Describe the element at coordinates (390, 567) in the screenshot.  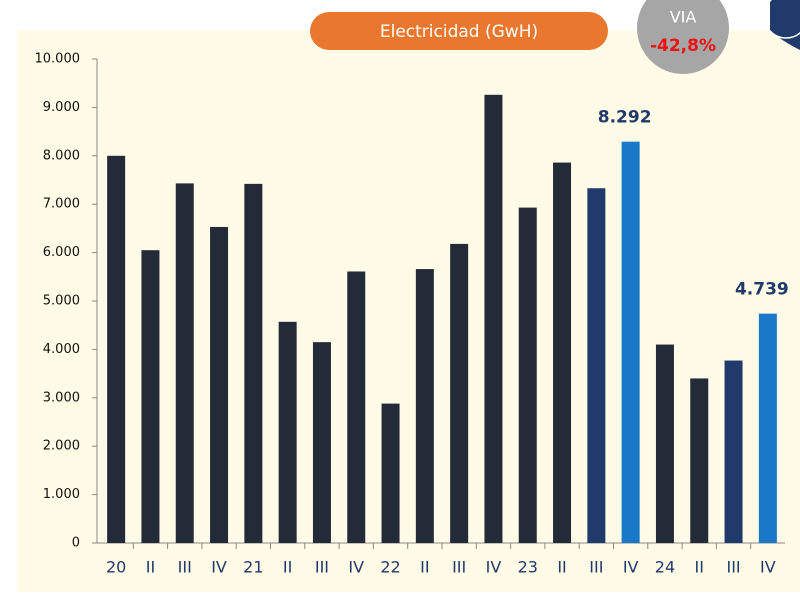
I see `x-tick-label: 22` at that location.